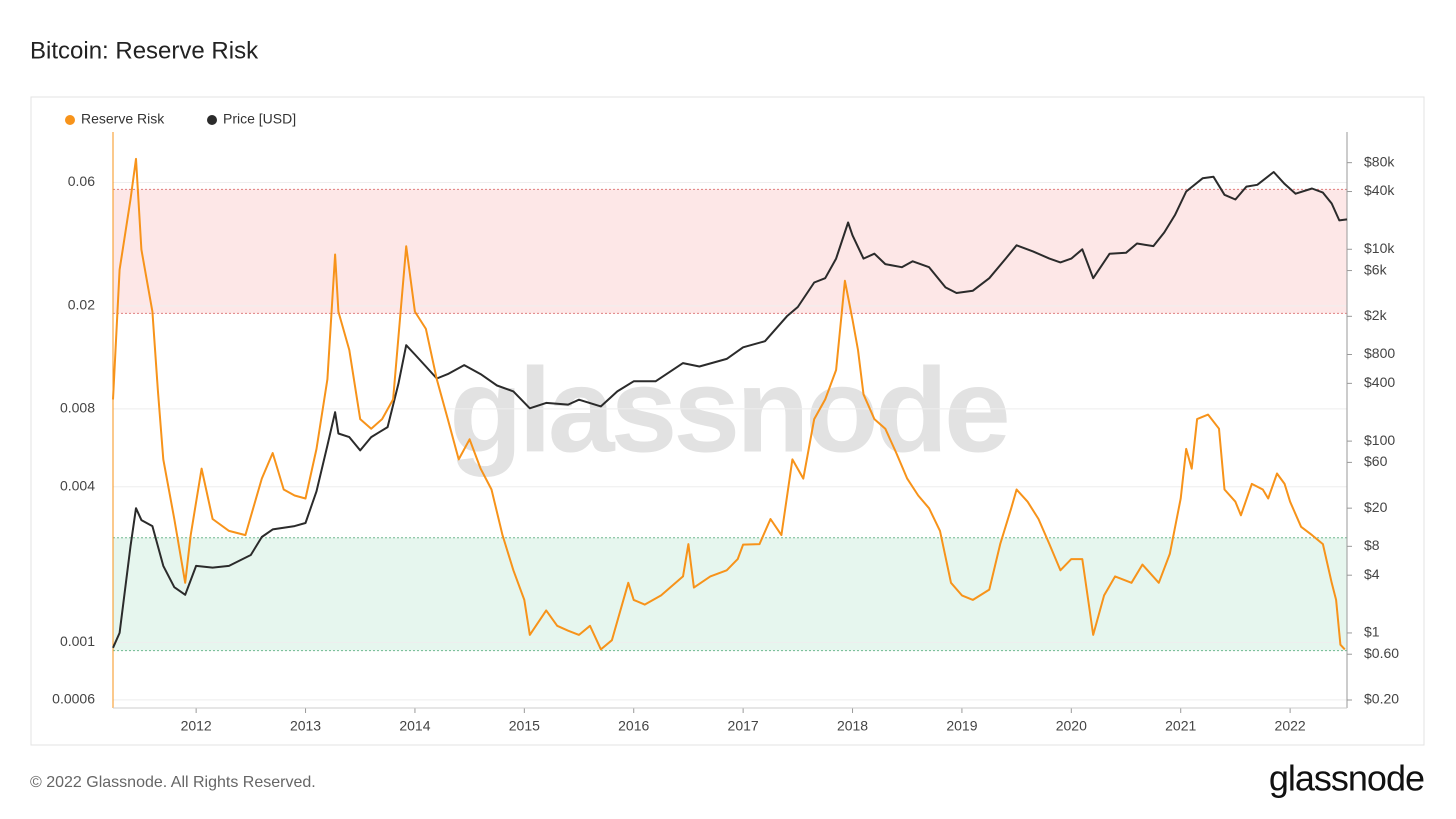 This screenshot has height=819, width=1456. I want to click on logo: glassnode, so click(1346, 778).